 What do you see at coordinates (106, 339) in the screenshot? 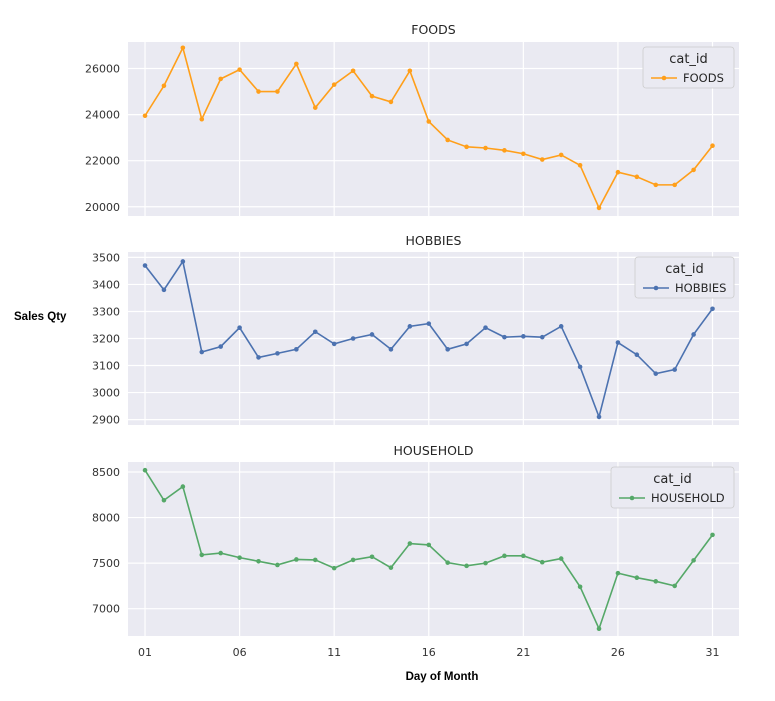
I see `y-tick-label: 3200` at bounding box center [106, 339].